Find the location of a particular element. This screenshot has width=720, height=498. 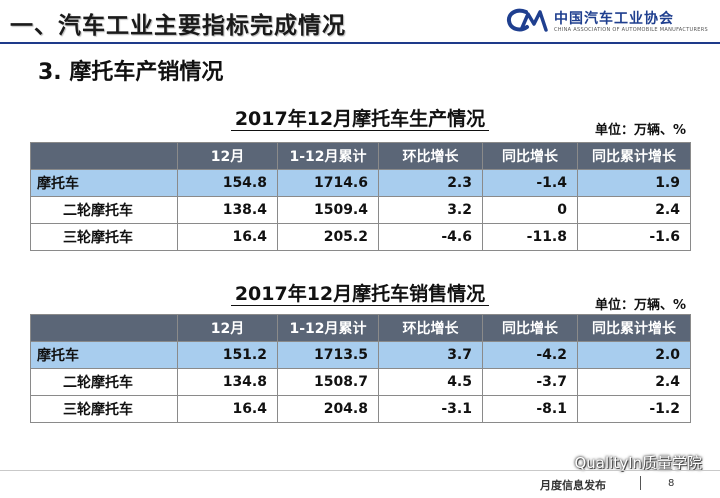

table-cell: 0 is located at coordinates (530, 210).